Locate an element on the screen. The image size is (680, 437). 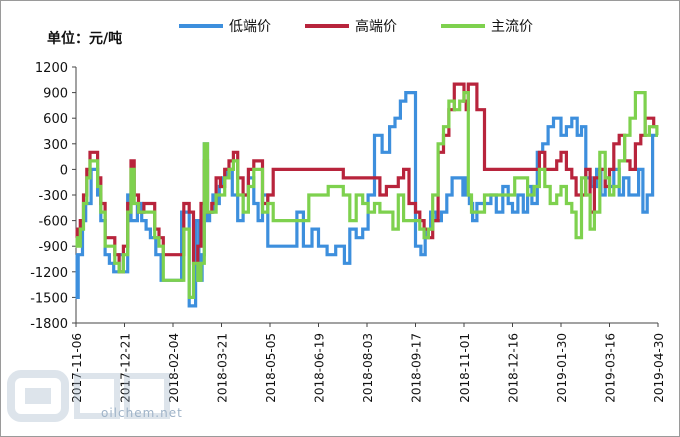
y-tick-label: 600 is located at coordinates (55, 119).